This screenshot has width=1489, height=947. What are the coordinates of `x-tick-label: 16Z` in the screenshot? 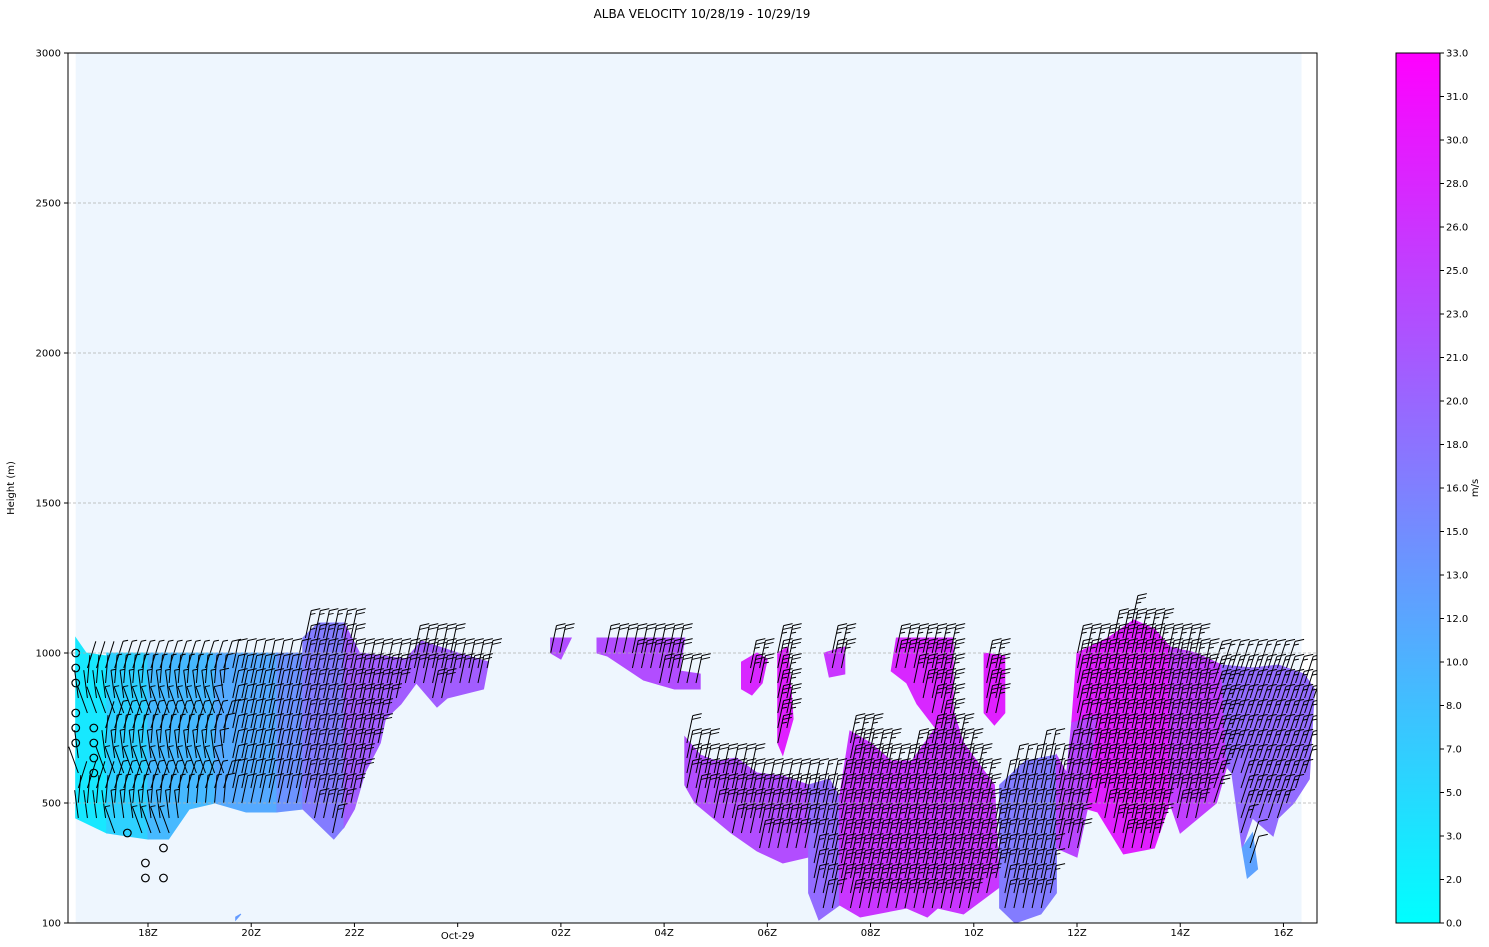 It's located at (1284, 933).